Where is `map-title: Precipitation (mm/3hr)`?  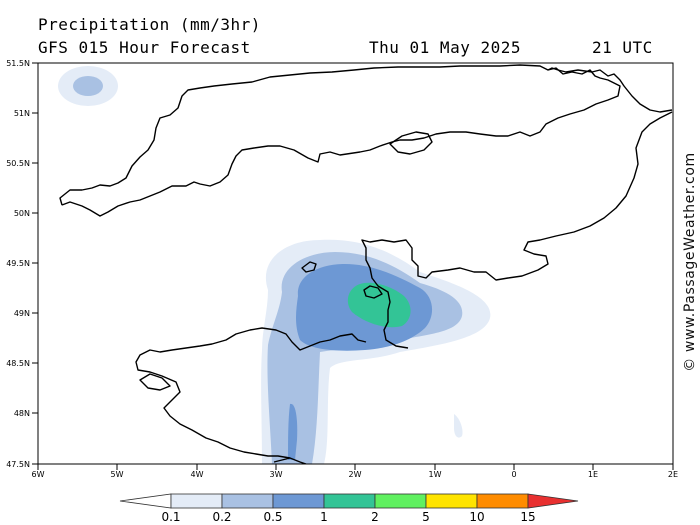 map-title: Precipitation (mm/3hr) is located at coordinates (149, 24).